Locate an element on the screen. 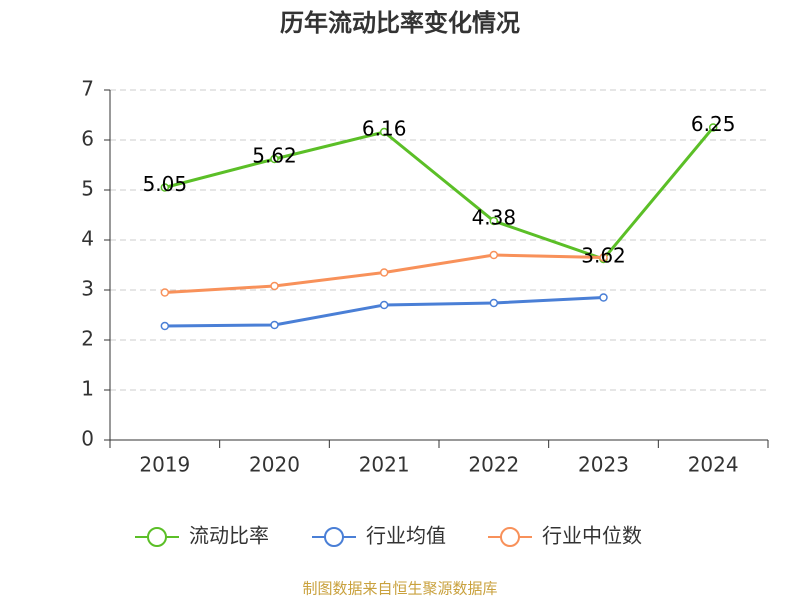  legend-label: 行业中位数 is located at coordinates (592, 536).